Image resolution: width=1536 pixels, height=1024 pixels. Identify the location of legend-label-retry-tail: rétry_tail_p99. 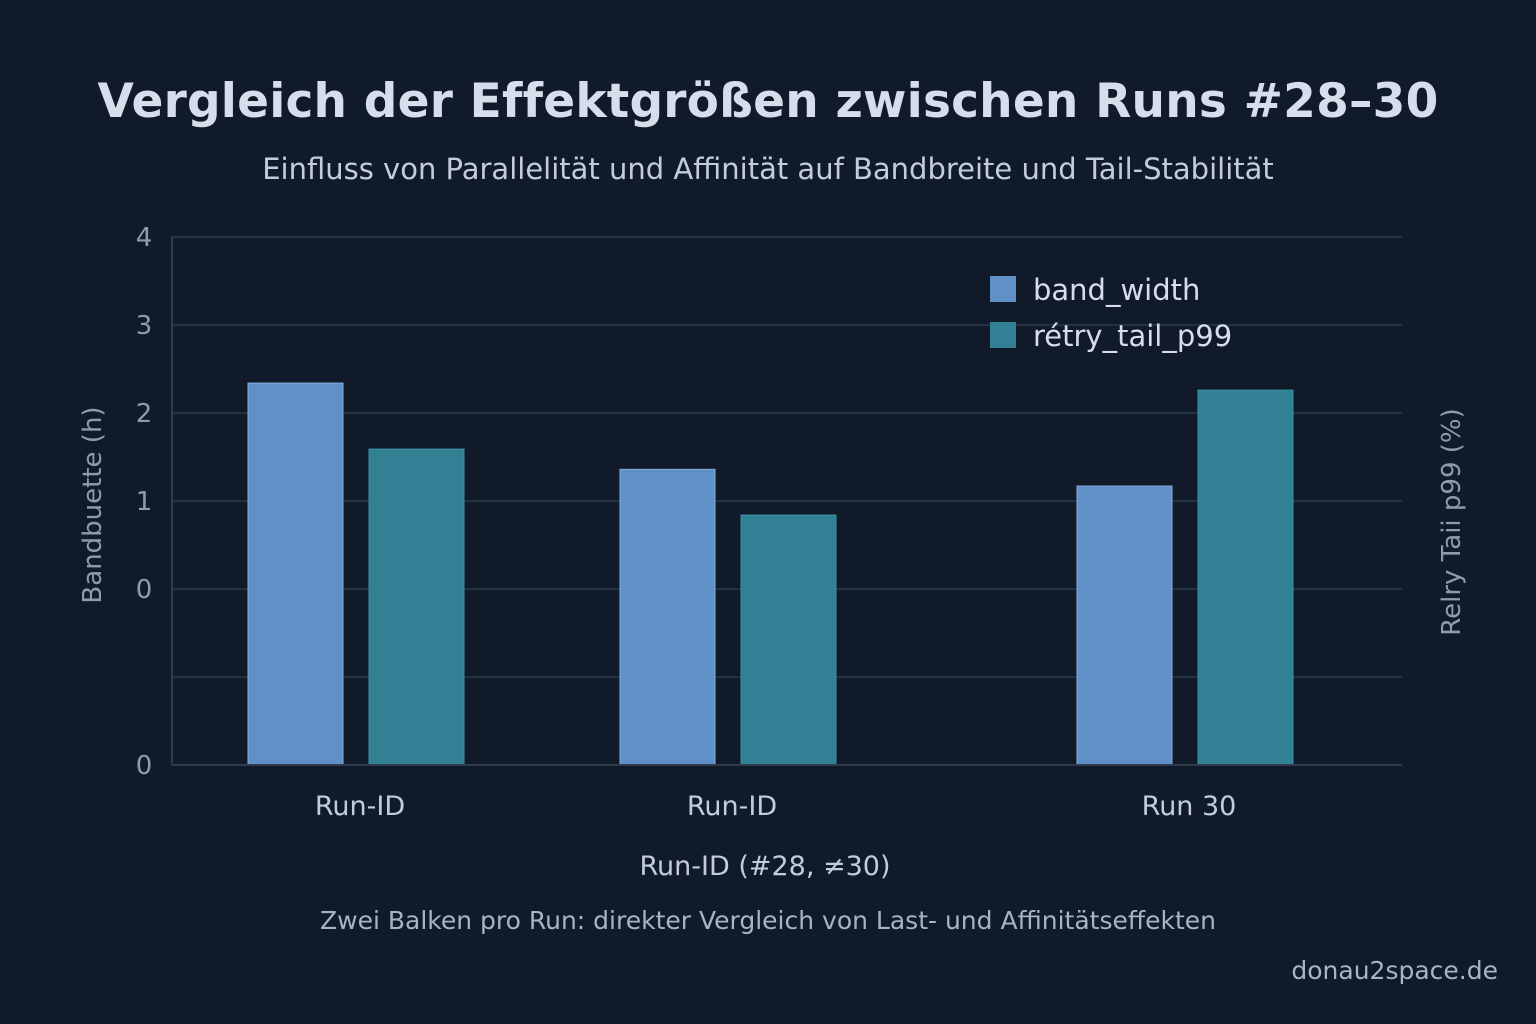
(1132, 336).